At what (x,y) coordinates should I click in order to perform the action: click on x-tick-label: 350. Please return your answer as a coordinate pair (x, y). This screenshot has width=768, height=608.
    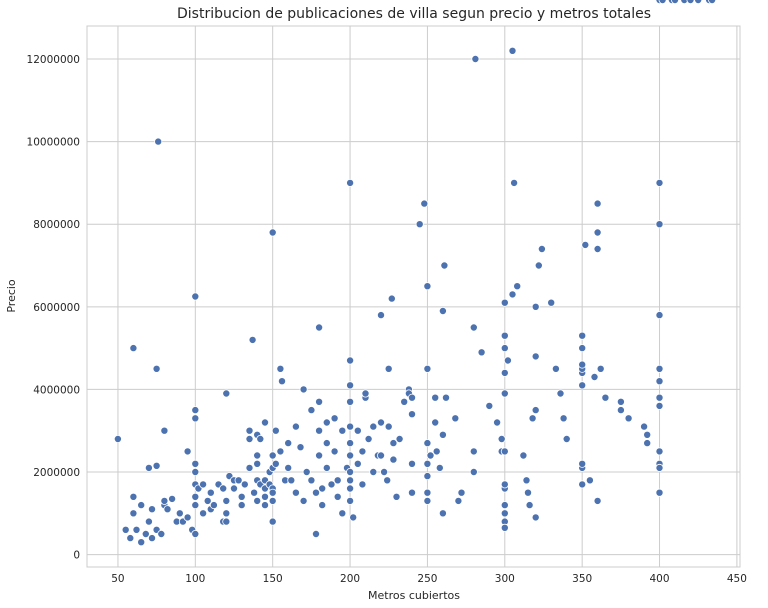
    Looking at the image, I should click on (582, 579).